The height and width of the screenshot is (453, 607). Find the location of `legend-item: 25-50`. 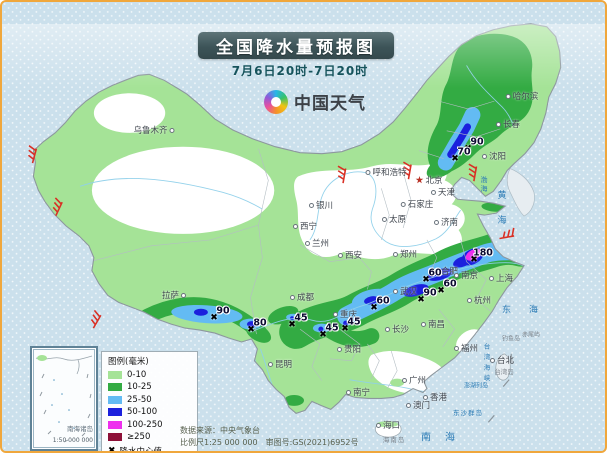

legend-item: 25-50 is located at coordinates (150, 400).